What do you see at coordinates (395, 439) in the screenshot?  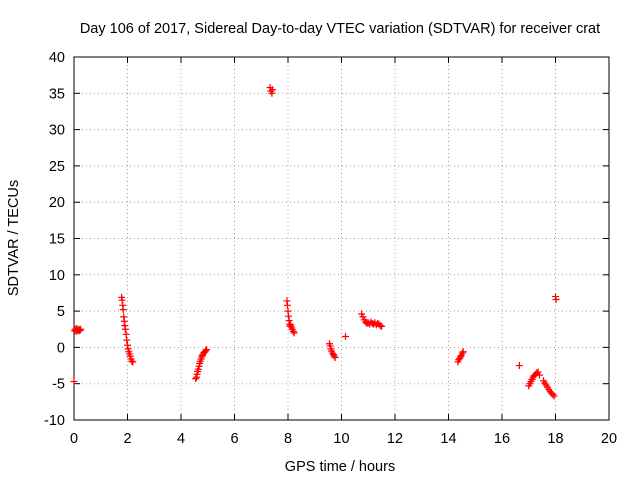 I see `x-tick-label: 12` at bounding box center [395, 439].